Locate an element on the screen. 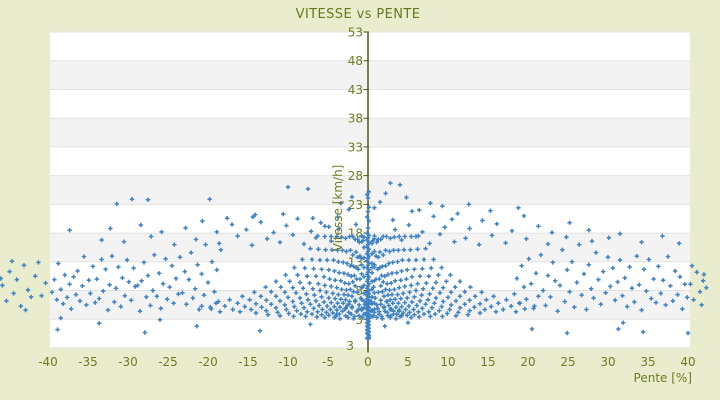  y-tick-label: 28 is located at coordinates (355, 176).